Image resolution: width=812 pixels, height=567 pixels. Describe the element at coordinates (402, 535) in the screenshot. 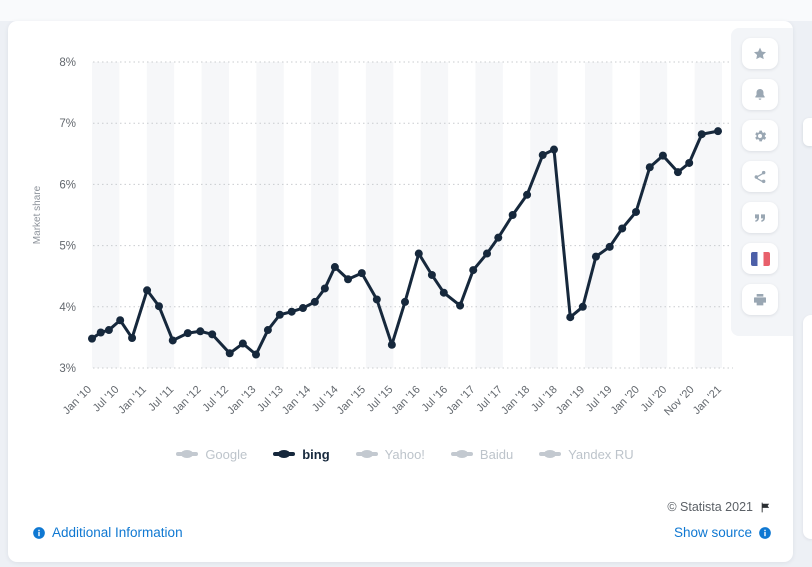

I see `footer-links: Additional Information Show source` at that location.